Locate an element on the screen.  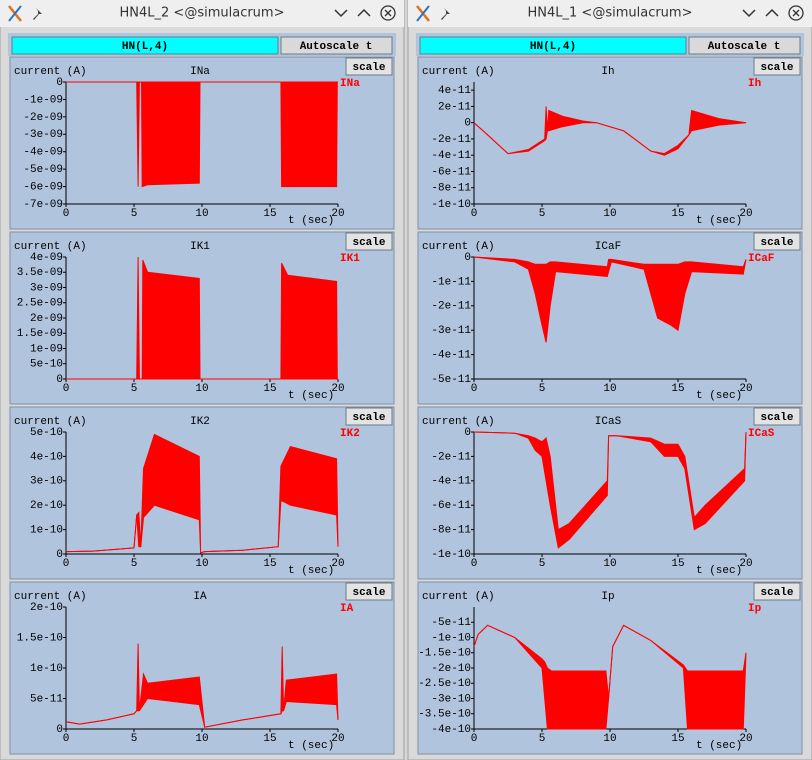
y-tick-label: 3.5e-09 is located at coordinates (40, 273).